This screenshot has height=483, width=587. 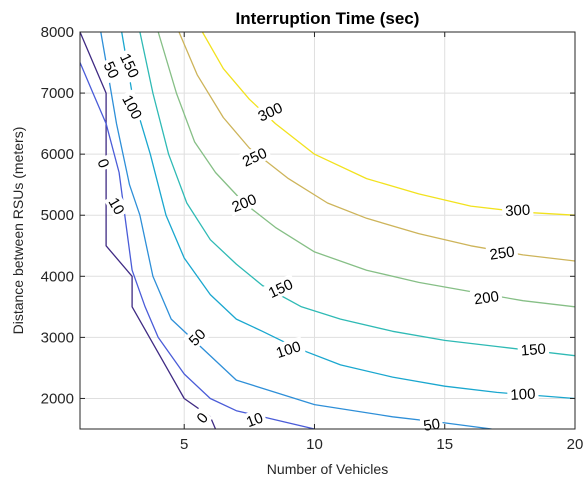 I want to click on contour-label-group: 250, so click(x=502, y=253).